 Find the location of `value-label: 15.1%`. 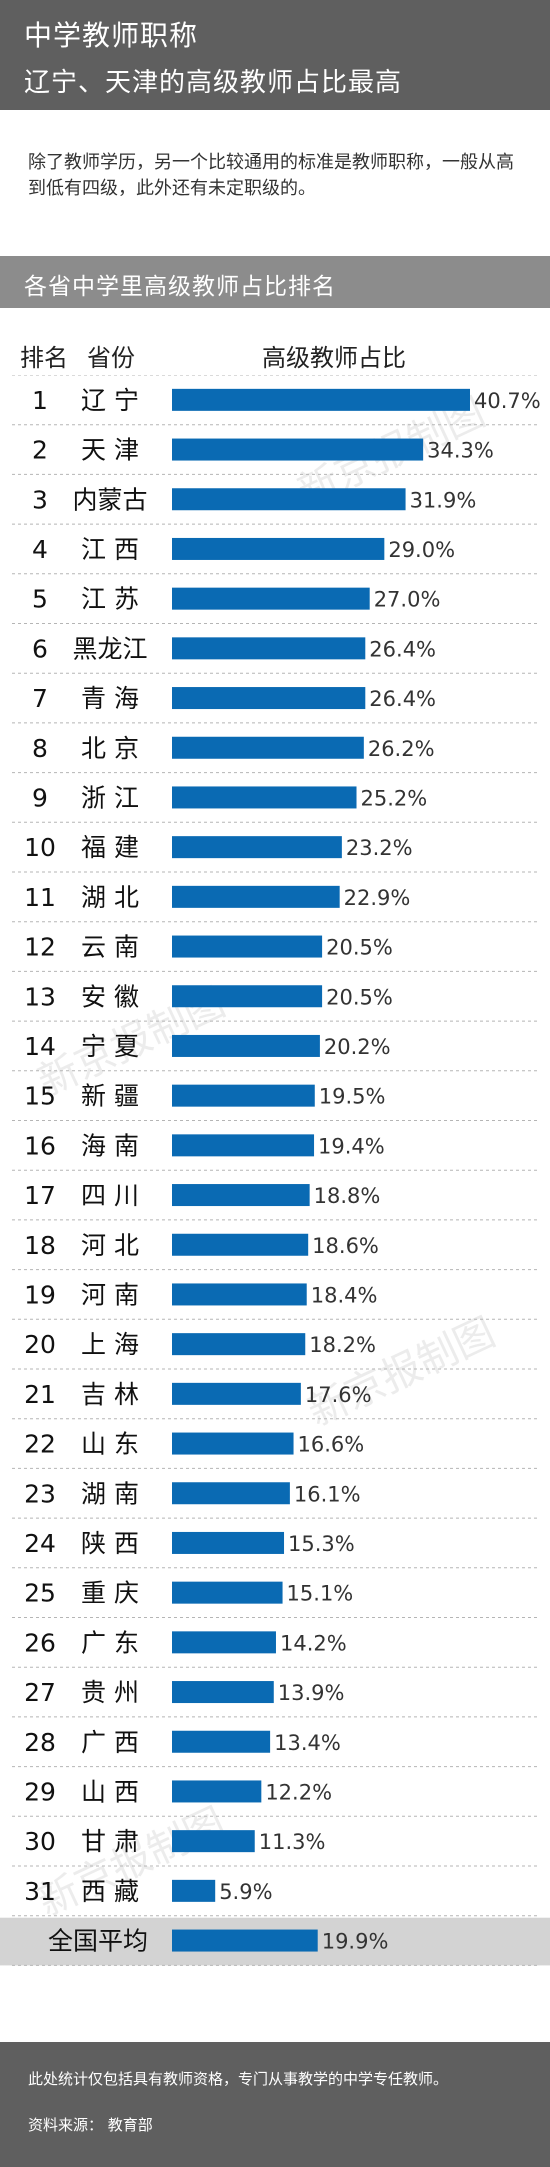

value-label: 15.1% is located at coordinates (320, 1594).